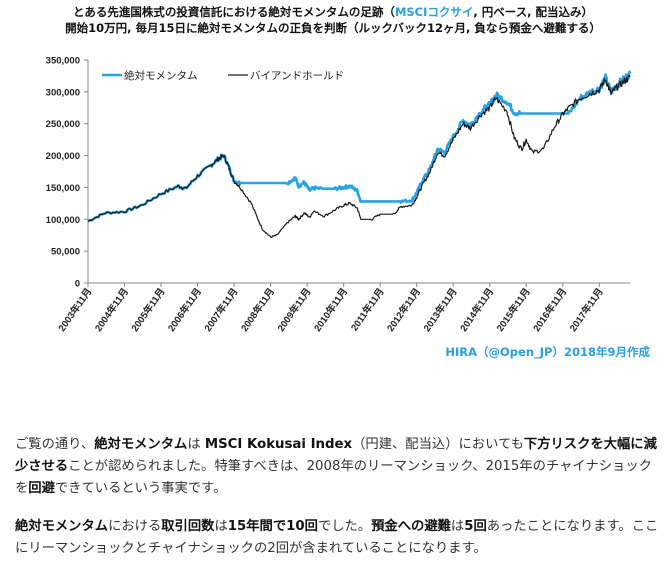 The image size is (666, 566). Describe the element at coordinates (63, 61) in the screenshot. I see `y-tick-label: 350,000` at that location.